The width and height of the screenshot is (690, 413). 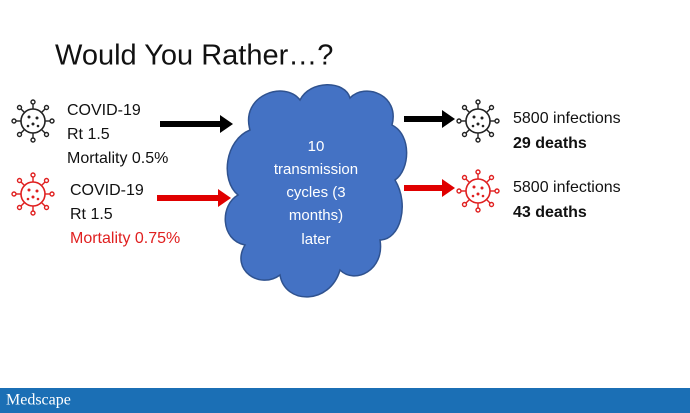 I want to click on cloud-line: cycles (3, so click(x=315, y=192).